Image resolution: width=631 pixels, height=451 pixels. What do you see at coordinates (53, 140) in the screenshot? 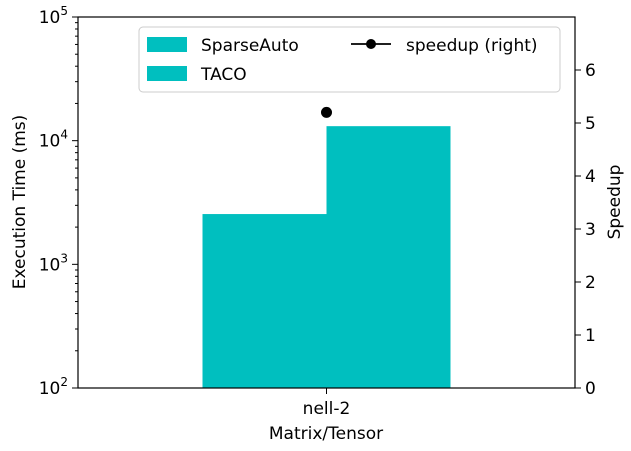
I see `y-tick-label-2: 10⁴` at bounding box center [53, 140].